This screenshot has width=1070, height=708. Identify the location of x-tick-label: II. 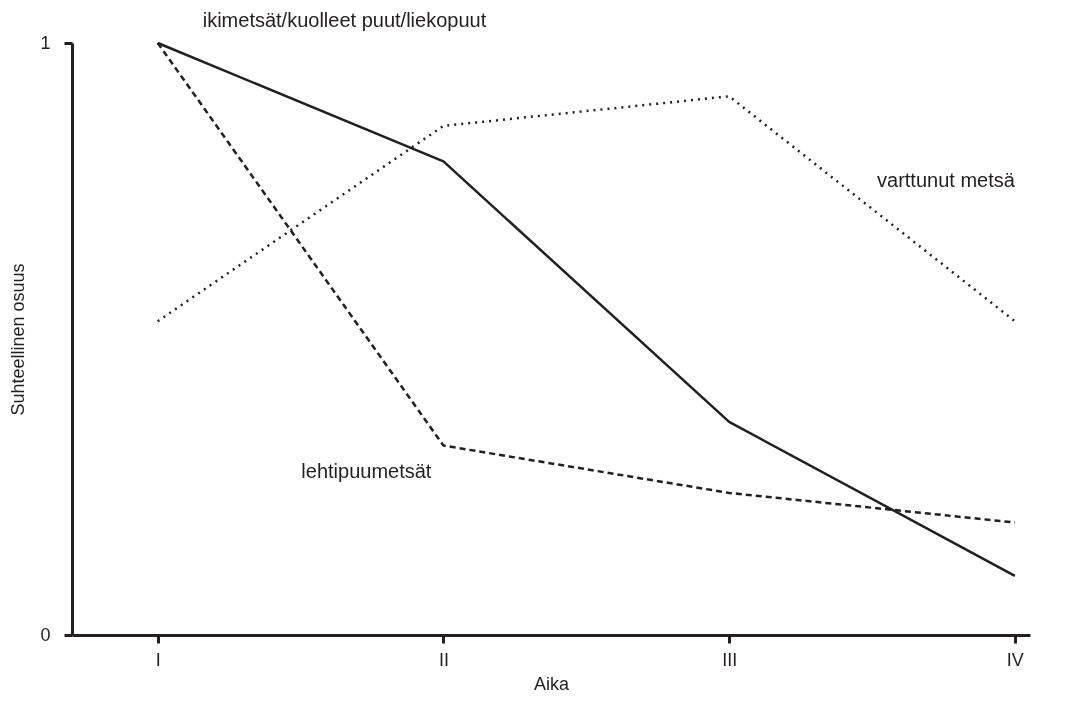
(443, 659).